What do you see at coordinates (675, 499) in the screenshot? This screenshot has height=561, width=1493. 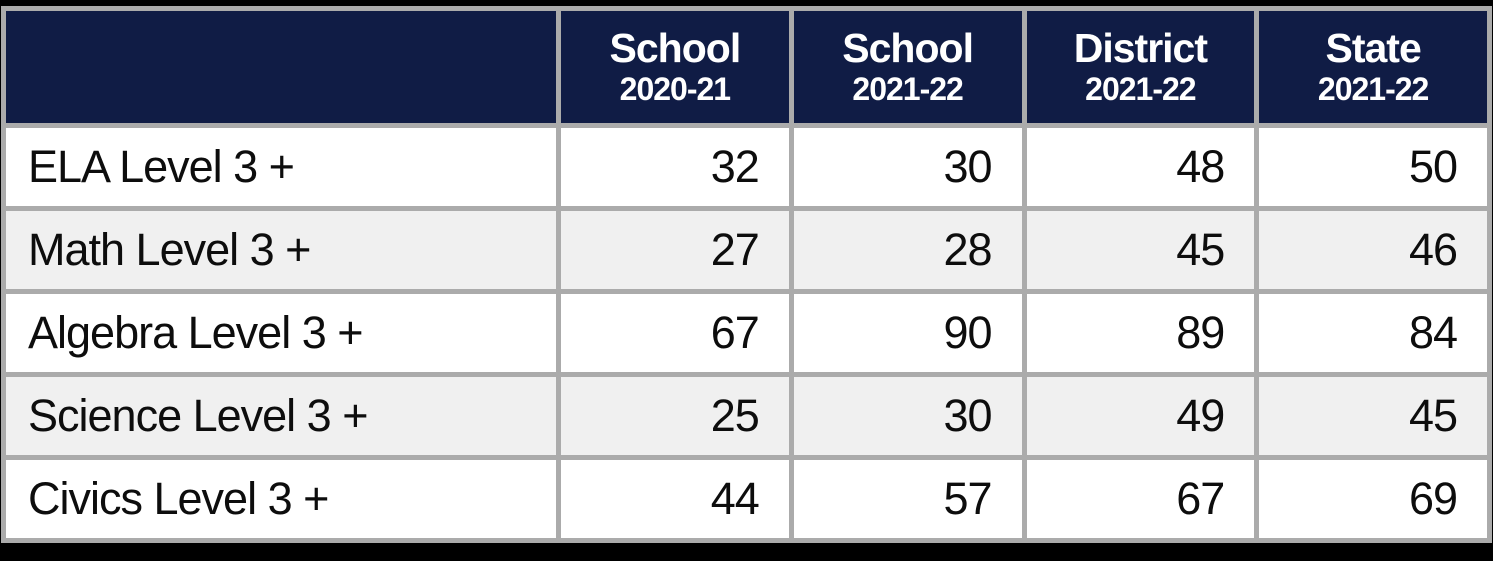 I see `cell-value: 44` at bounding box center [675, 499].